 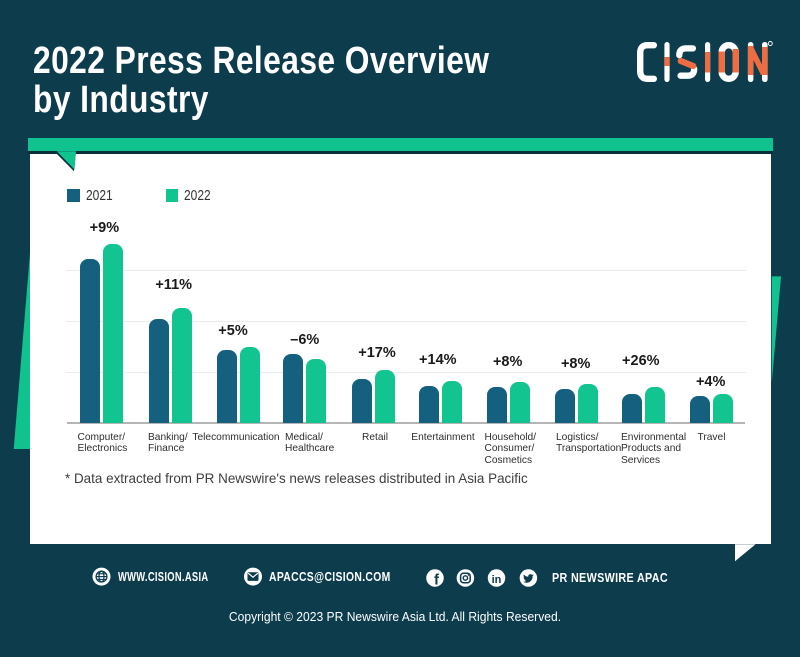 I want to click on svg-text: in, so click(x=497, y=580).